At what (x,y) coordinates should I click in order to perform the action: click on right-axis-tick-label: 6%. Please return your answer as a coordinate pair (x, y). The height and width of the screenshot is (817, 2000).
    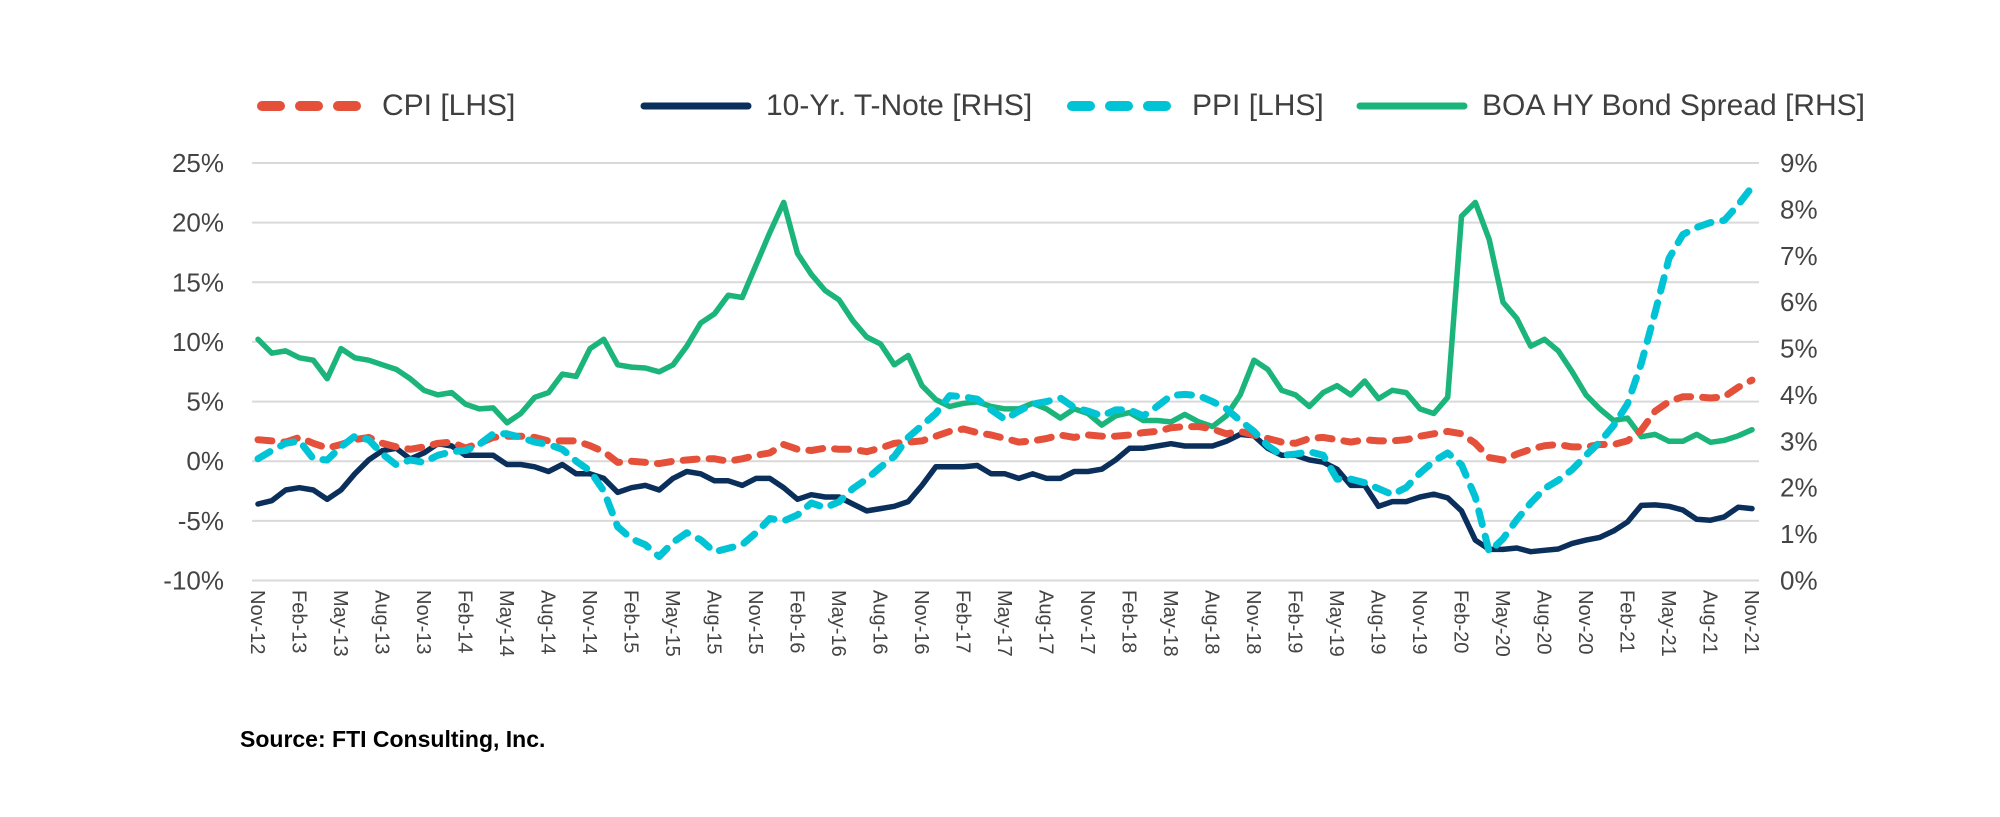
    Looking at the image, I should click on (1799, 302).